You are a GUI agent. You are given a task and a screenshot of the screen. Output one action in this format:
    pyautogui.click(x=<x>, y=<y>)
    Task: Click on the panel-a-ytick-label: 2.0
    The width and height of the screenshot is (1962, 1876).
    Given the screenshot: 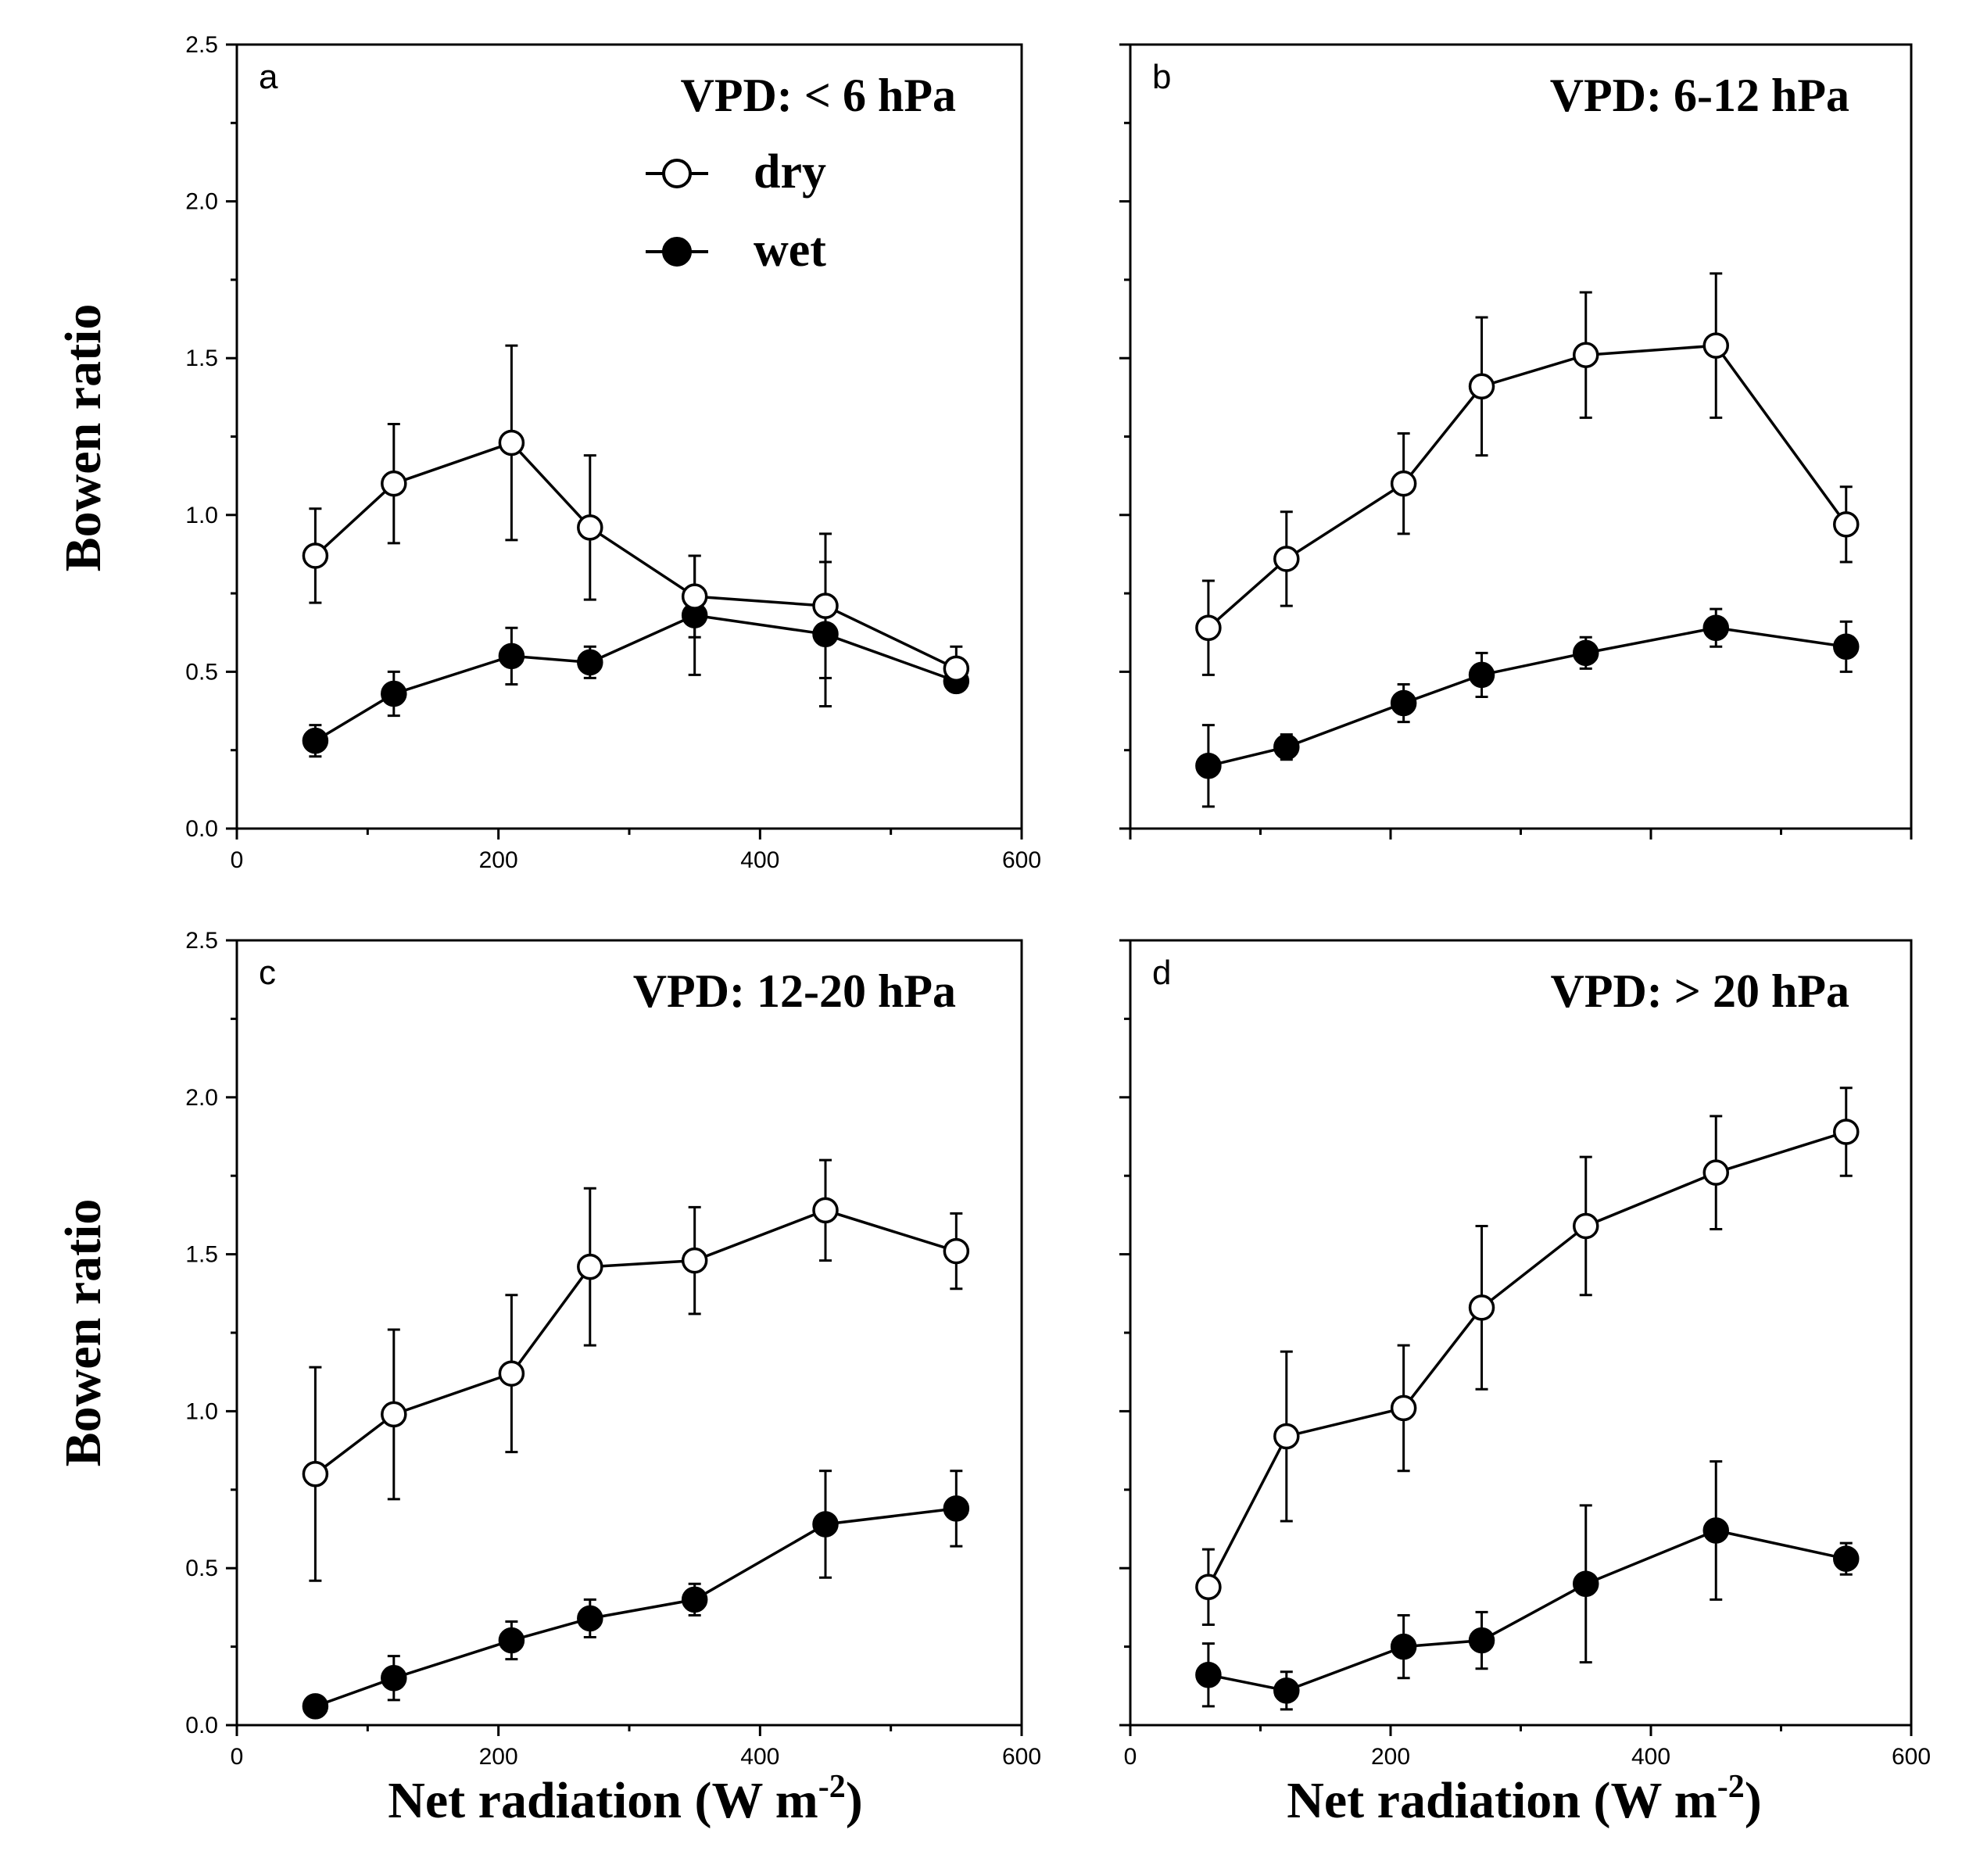 What is the action you would take?
    pyautogui.click(x=201, y=202)
    